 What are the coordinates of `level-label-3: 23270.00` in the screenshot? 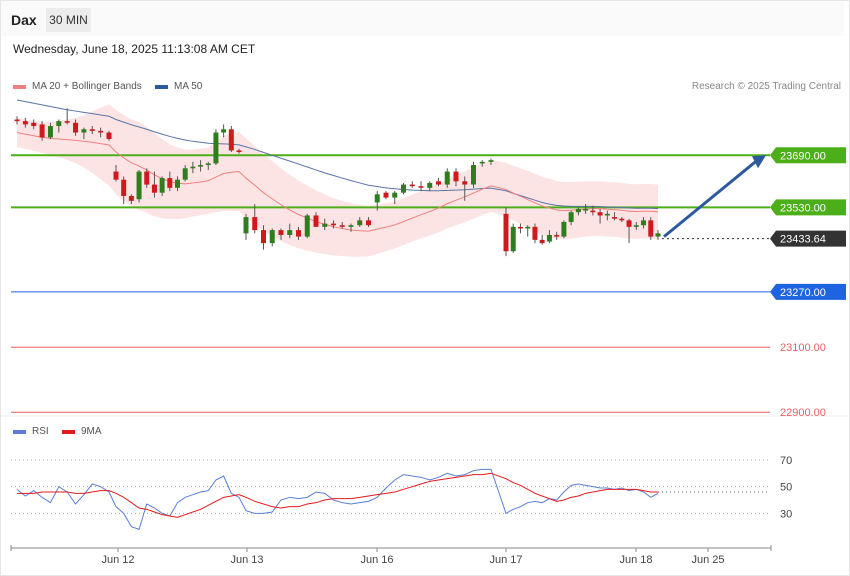 It's located at (803, 293).